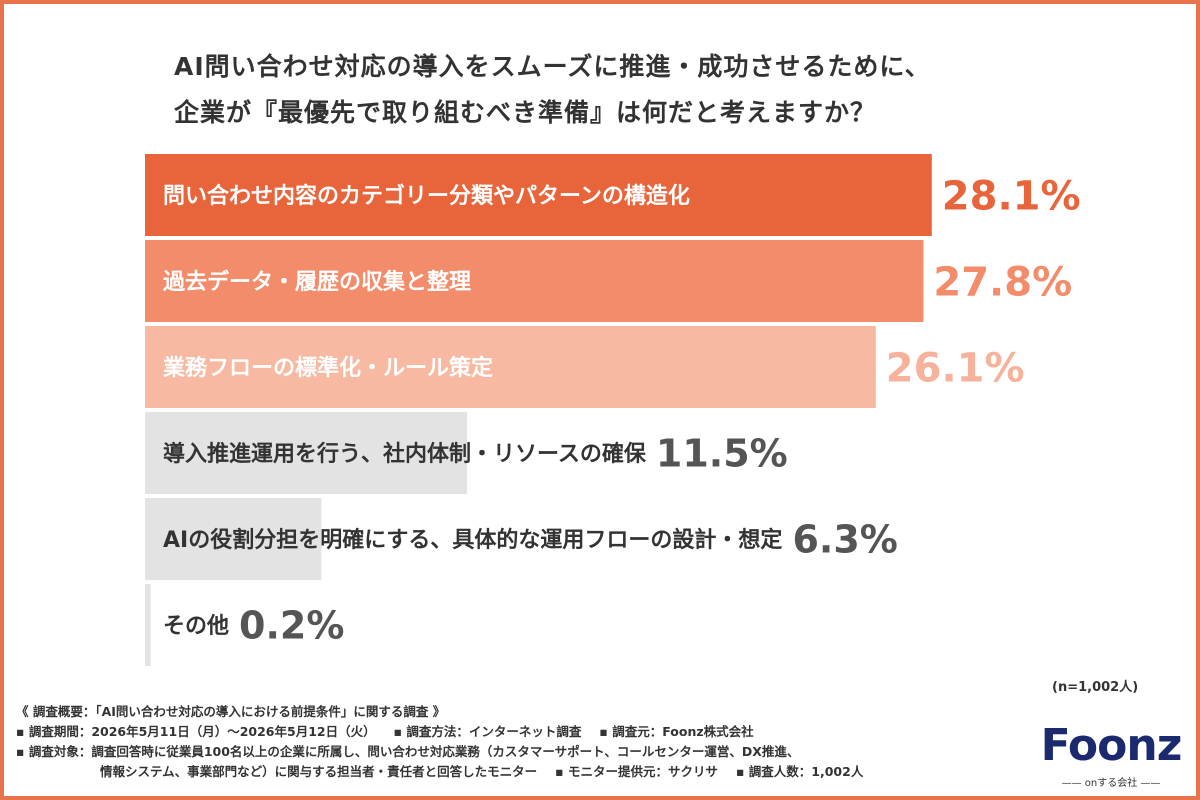 The width and height of the screenshot is (1200, 800). Describe the element at coordinates (405, 454) in the screenshot. I see `bar-label-3: 導入推進運用を行う、社内体制・リソースの確保` at that location.